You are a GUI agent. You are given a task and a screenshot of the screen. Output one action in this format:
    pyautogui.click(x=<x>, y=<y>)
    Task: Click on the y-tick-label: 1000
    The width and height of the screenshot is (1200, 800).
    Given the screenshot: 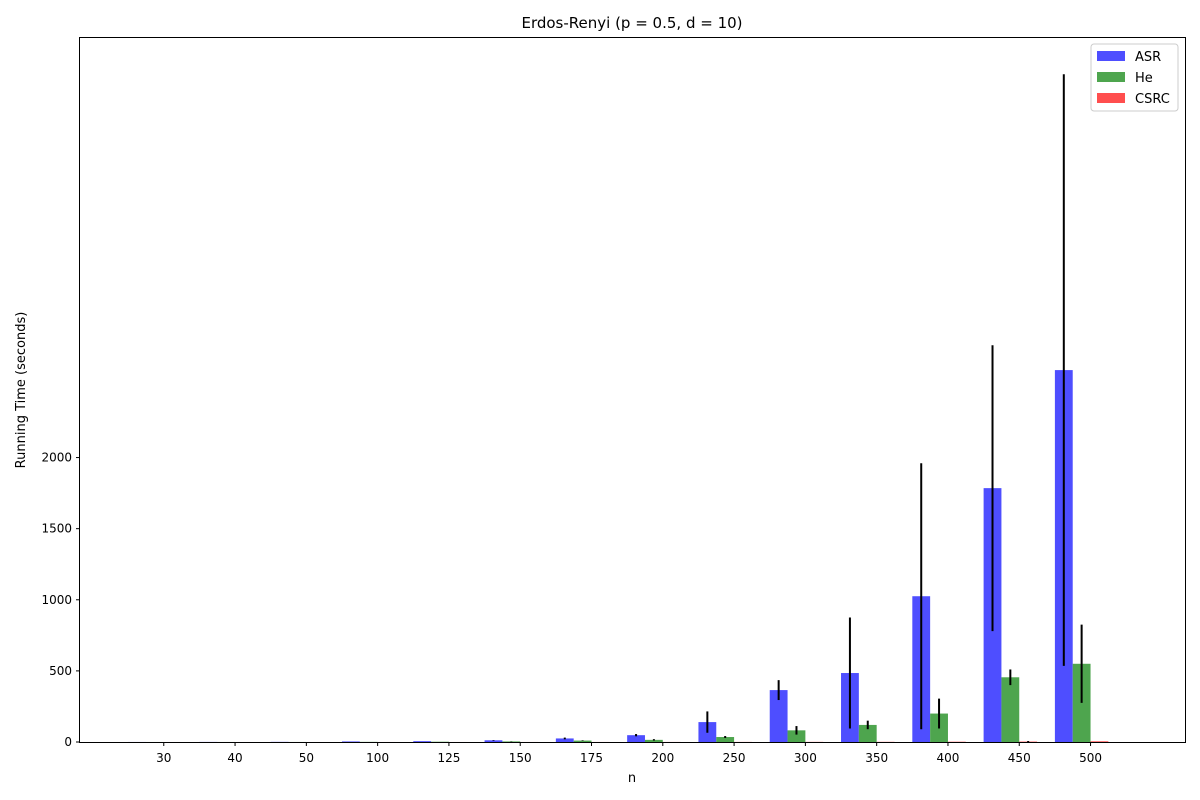 What is the action you would take?
    pyautogui.click(x=56, y=600)
    